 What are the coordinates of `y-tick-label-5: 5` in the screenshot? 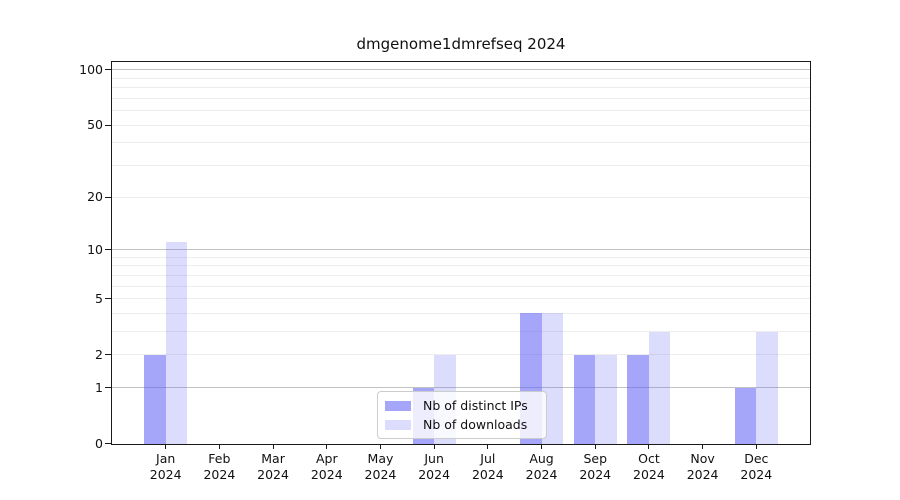 It's located at (99, 298).